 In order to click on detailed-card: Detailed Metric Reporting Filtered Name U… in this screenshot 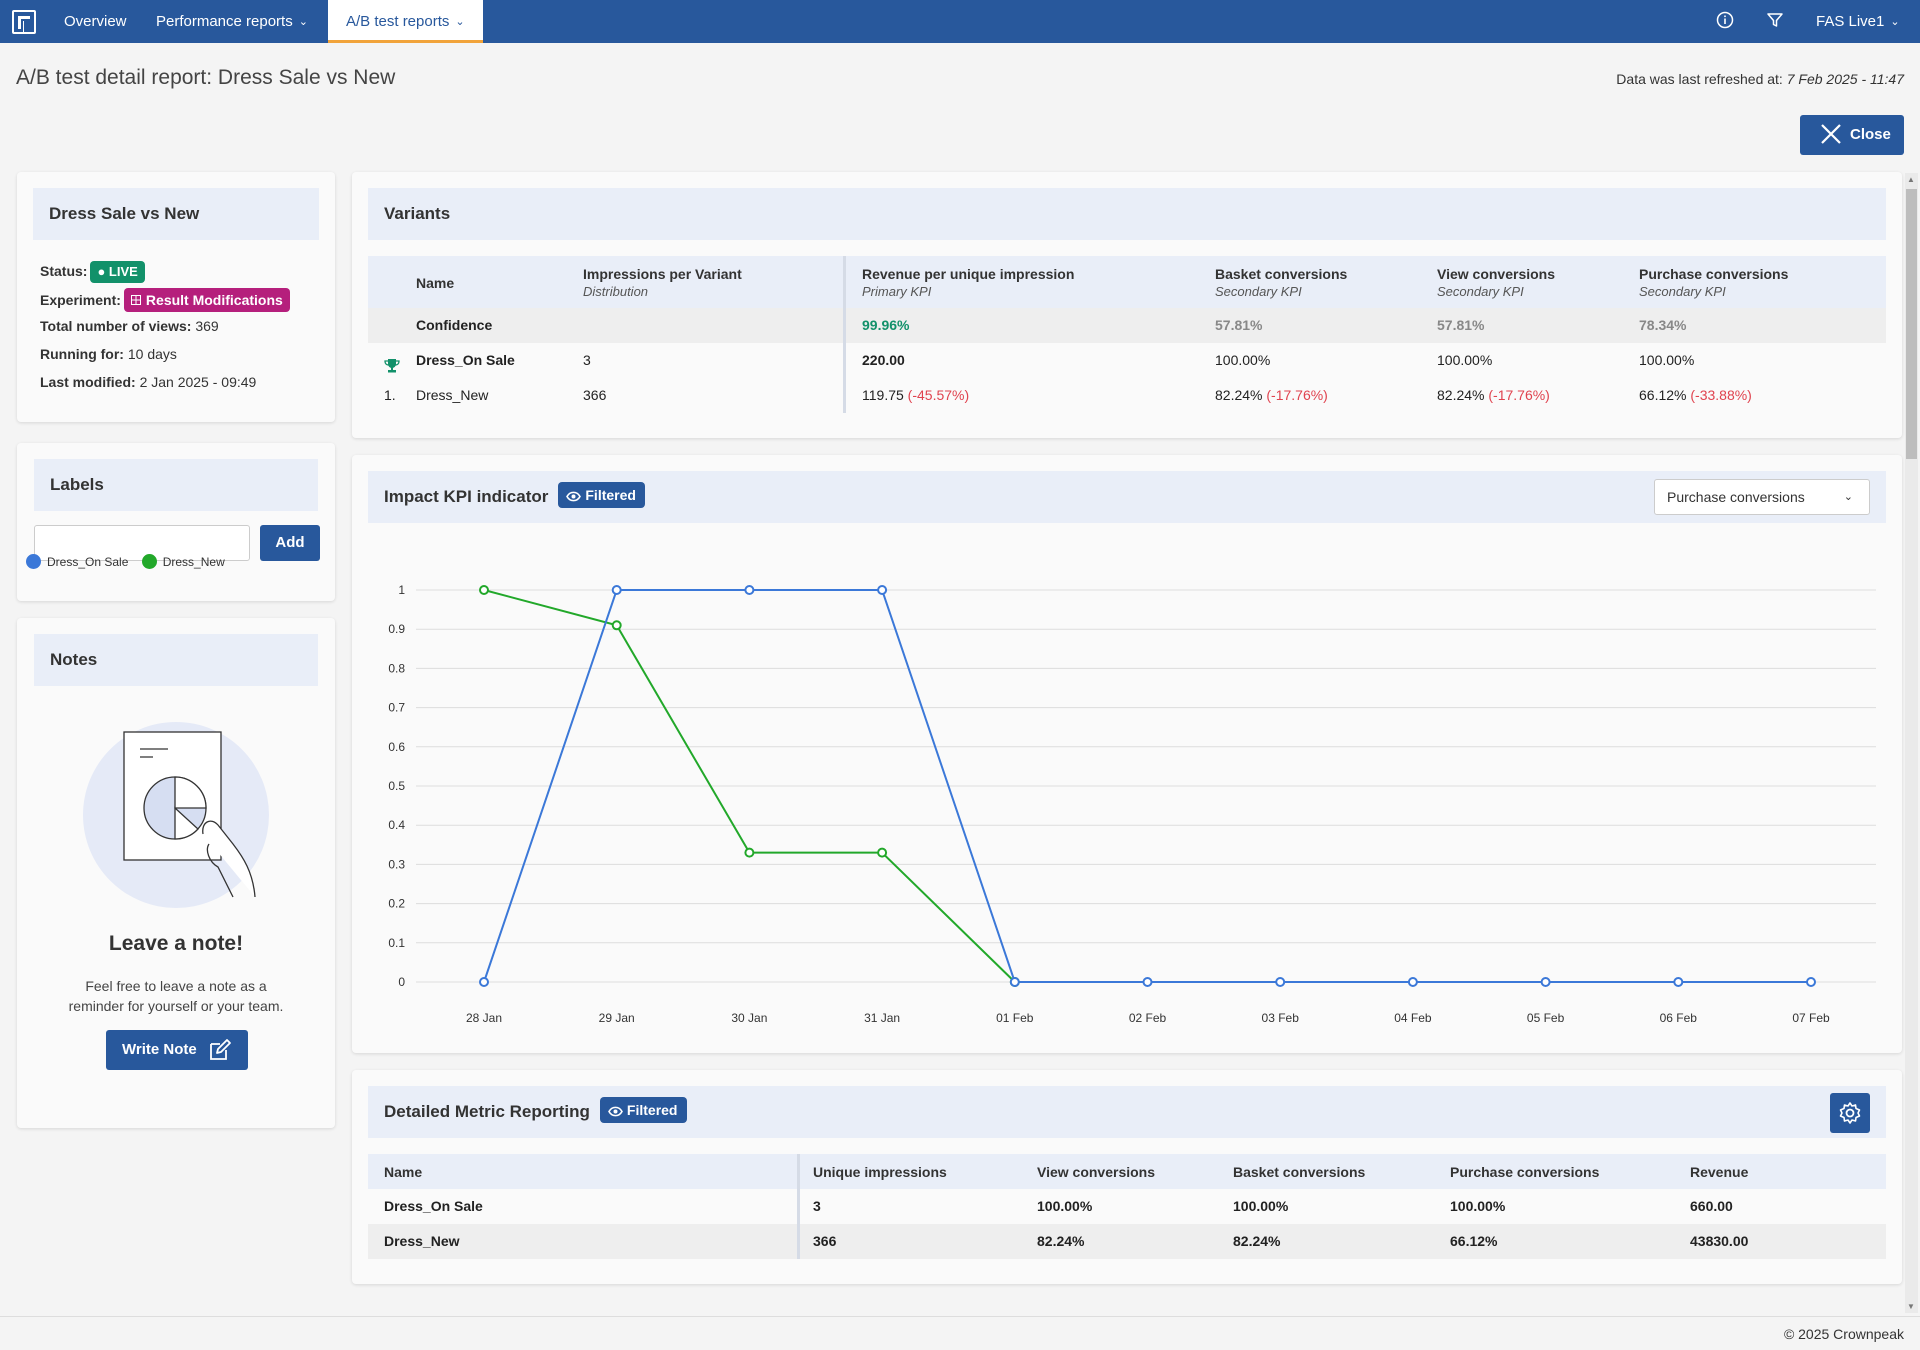, I will do `click(1127, 1177)`.